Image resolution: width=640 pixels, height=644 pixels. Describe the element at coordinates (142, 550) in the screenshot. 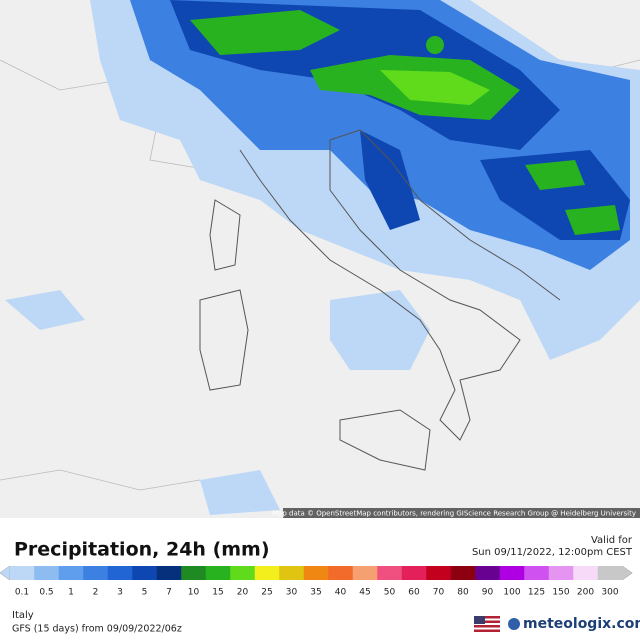

I see `title: Precipitation, 24h (mm)` at that location.